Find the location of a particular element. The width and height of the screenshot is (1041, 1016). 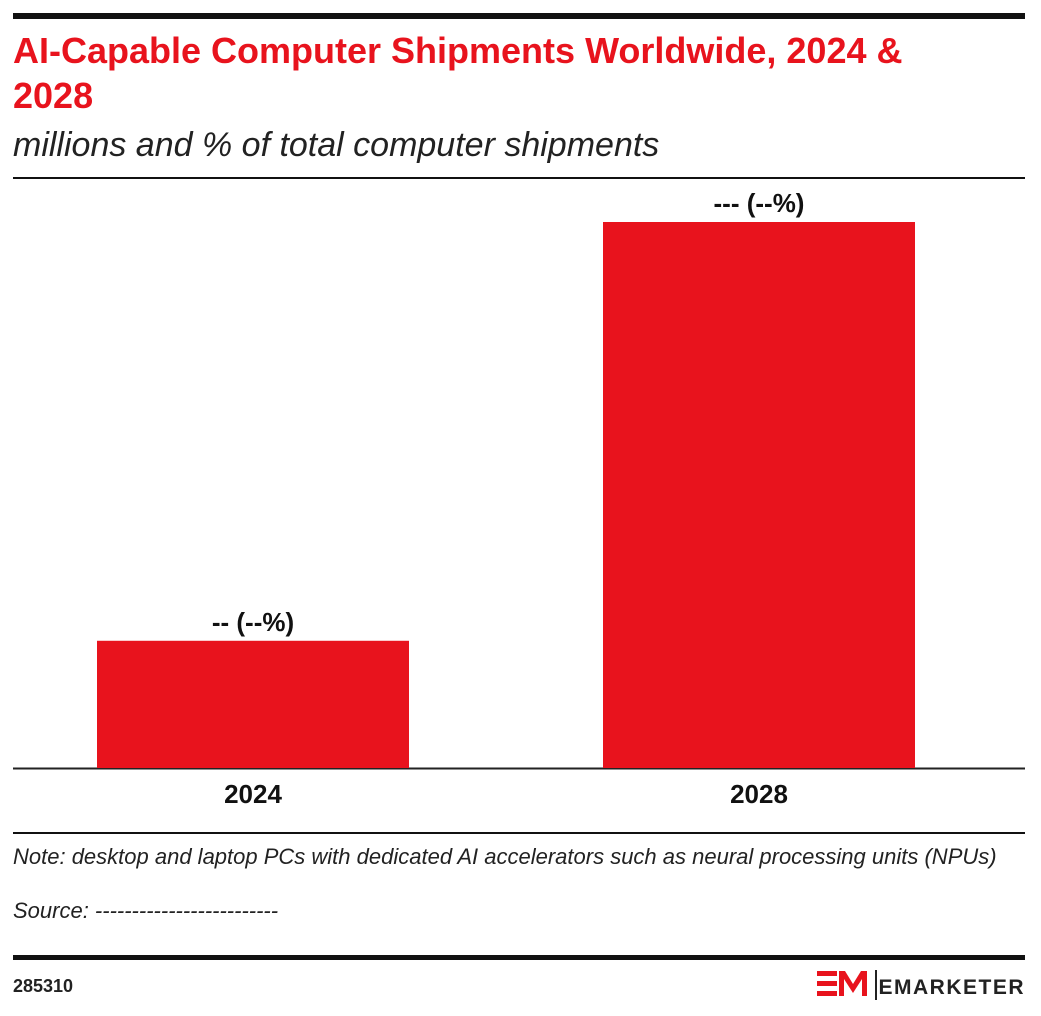

top-rule is located at coordinates (519, 16).